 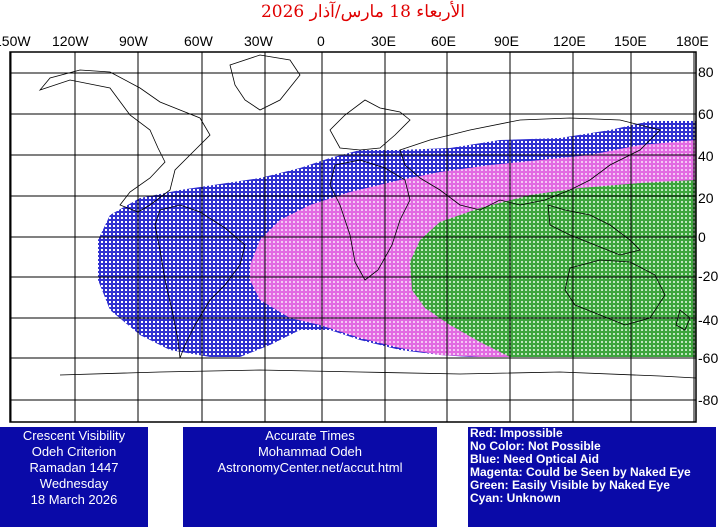 What do you see at coordinates (515, 498) in the screenshot?
I see `legend-item: Cyan: Unknown` at bounding box center [515, 498].